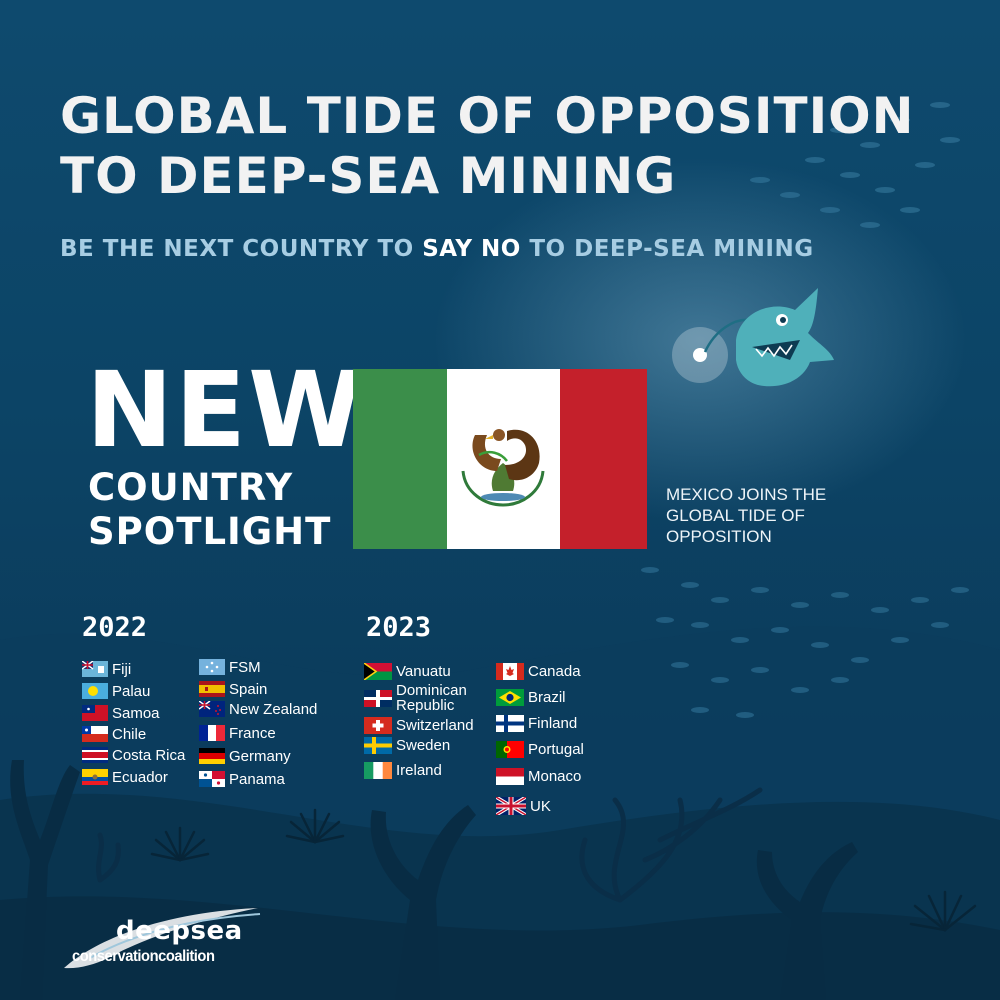  I want to click on vanuatu-flag-icon, so click(378, 671).